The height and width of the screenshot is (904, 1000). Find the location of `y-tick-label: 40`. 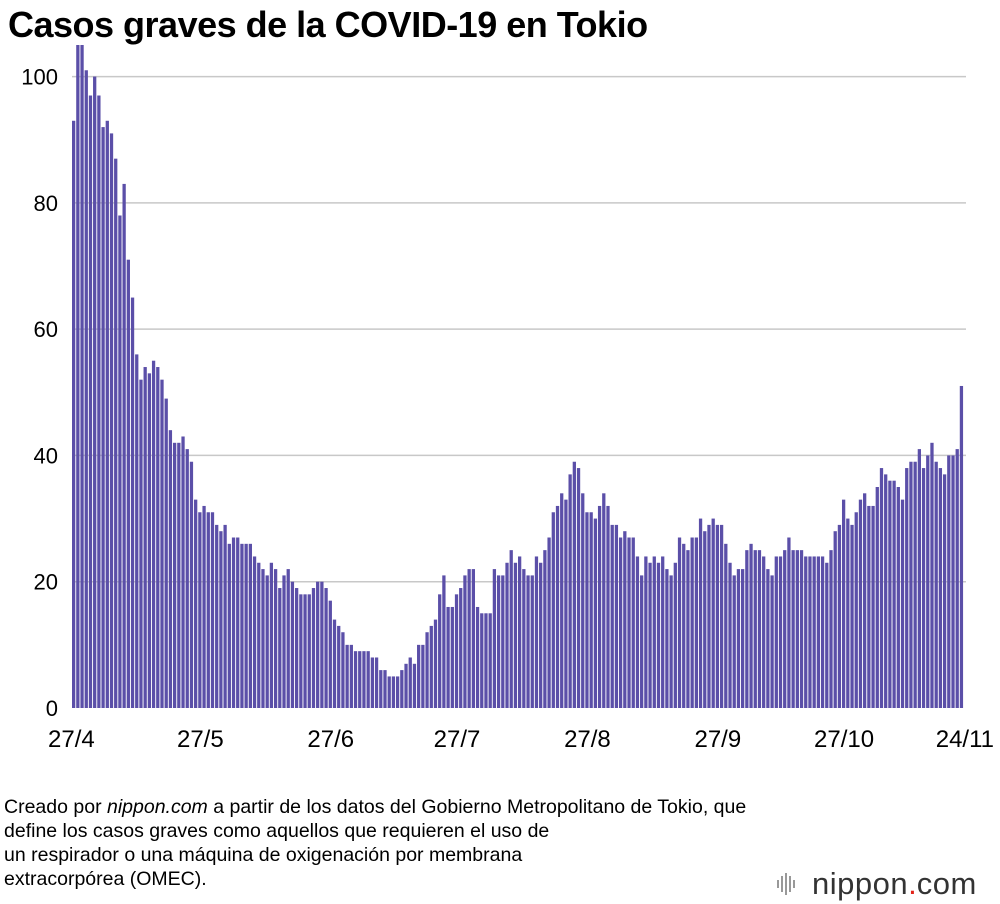

y-tick-label: 40 is located at coordinates (46, 455).